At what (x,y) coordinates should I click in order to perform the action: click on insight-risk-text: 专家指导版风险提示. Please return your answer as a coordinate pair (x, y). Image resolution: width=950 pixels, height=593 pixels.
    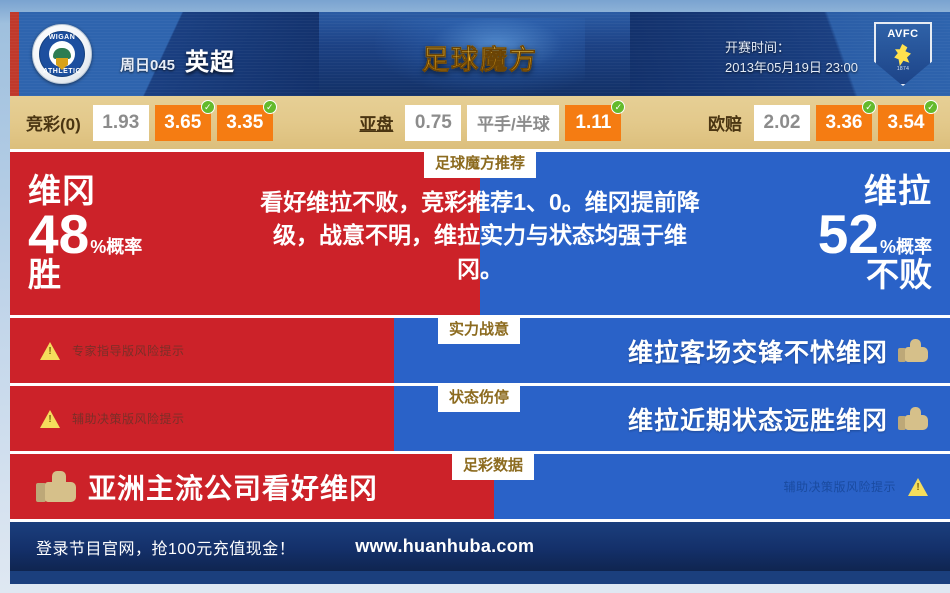
    Looking at the image, I should click on (128, 351).